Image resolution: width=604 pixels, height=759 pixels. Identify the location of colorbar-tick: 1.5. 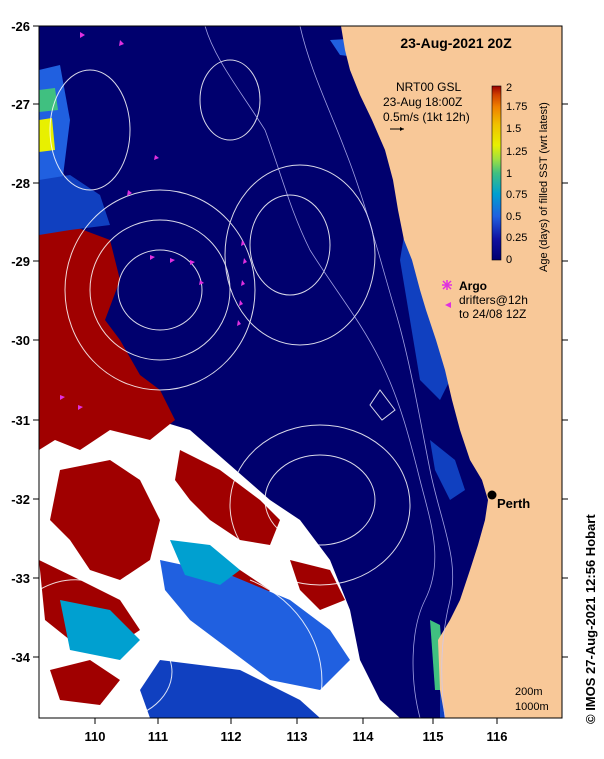
(513, 129).